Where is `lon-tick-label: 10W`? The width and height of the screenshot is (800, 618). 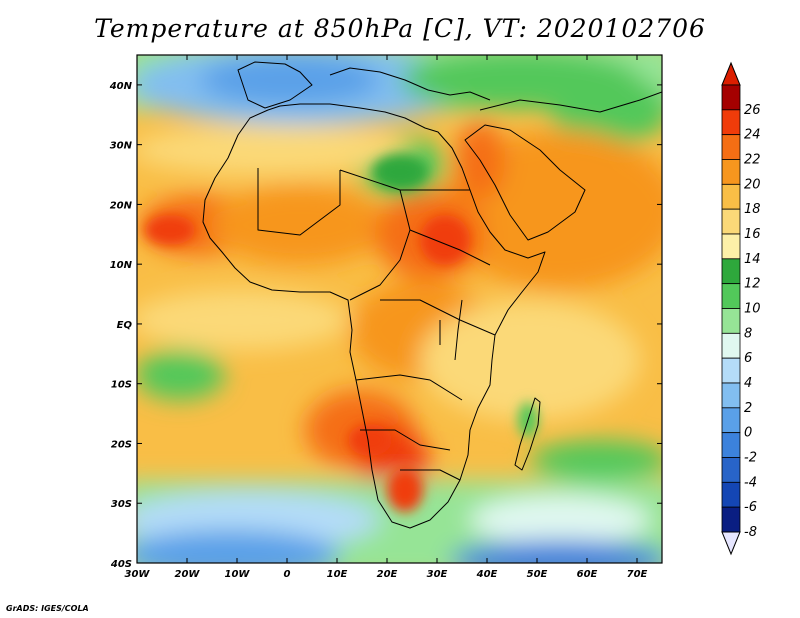 lon-tick-label: 10W is located at coordinates (238, 574).